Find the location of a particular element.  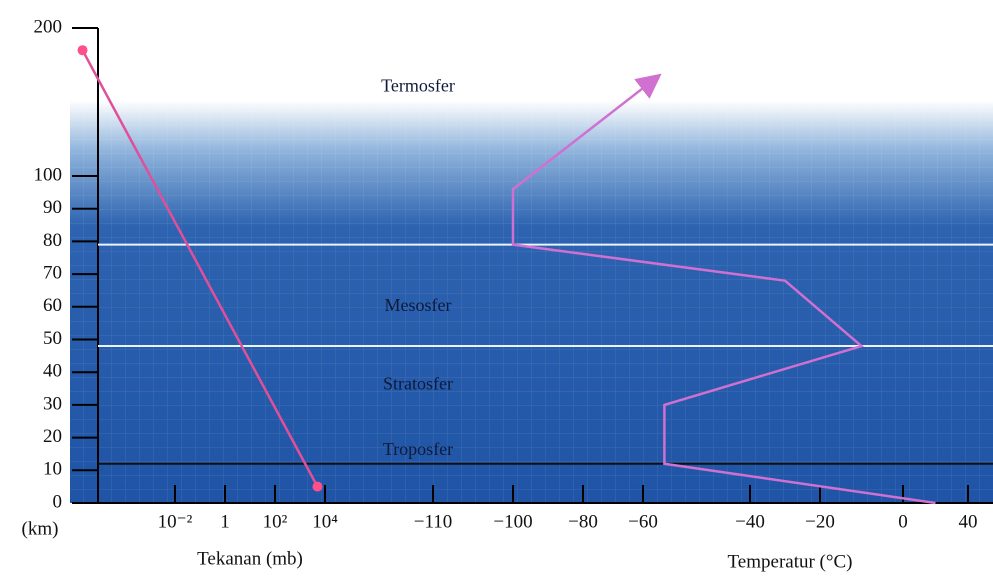

temperature-axis-label: Temperatur (°C) is located at coordinates (790, 561).